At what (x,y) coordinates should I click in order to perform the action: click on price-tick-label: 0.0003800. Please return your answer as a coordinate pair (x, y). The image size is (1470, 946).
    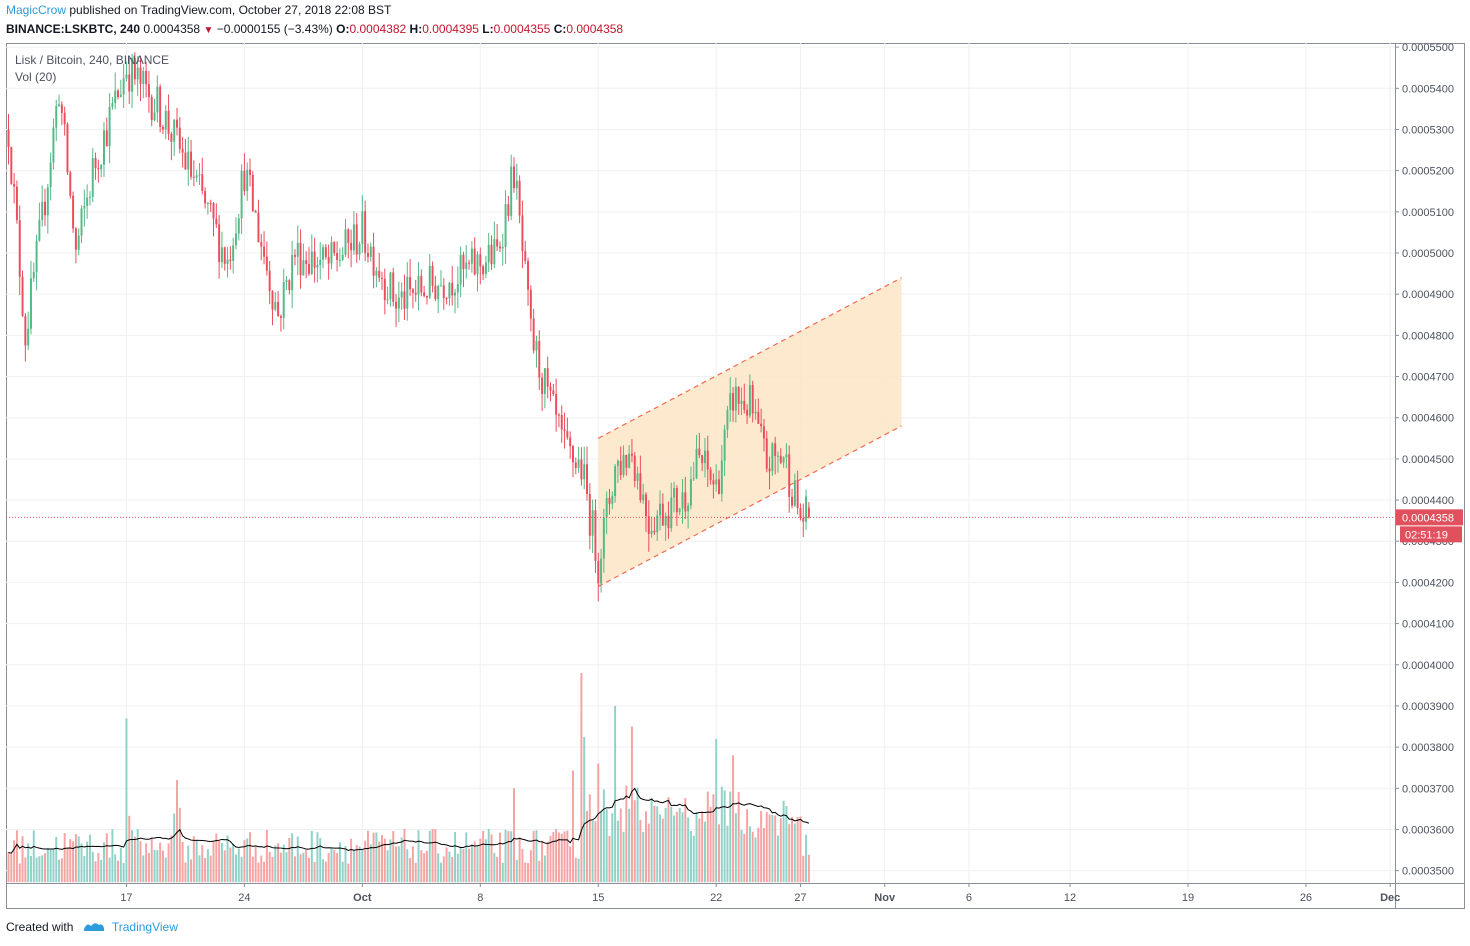
    Looking at the image, I should click on (1428, 748).